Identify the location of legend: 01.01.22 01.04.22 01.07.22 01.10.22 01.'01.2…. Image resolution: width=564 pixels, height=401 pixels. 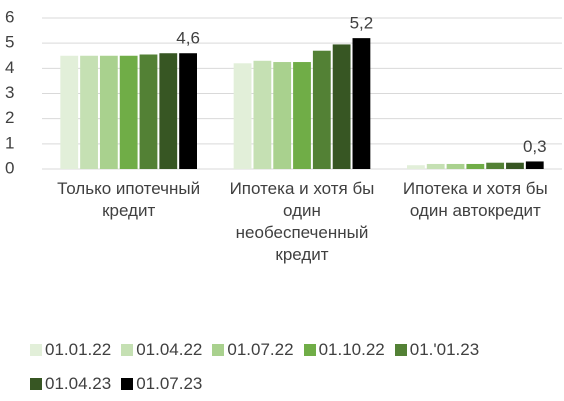
(285, 367).